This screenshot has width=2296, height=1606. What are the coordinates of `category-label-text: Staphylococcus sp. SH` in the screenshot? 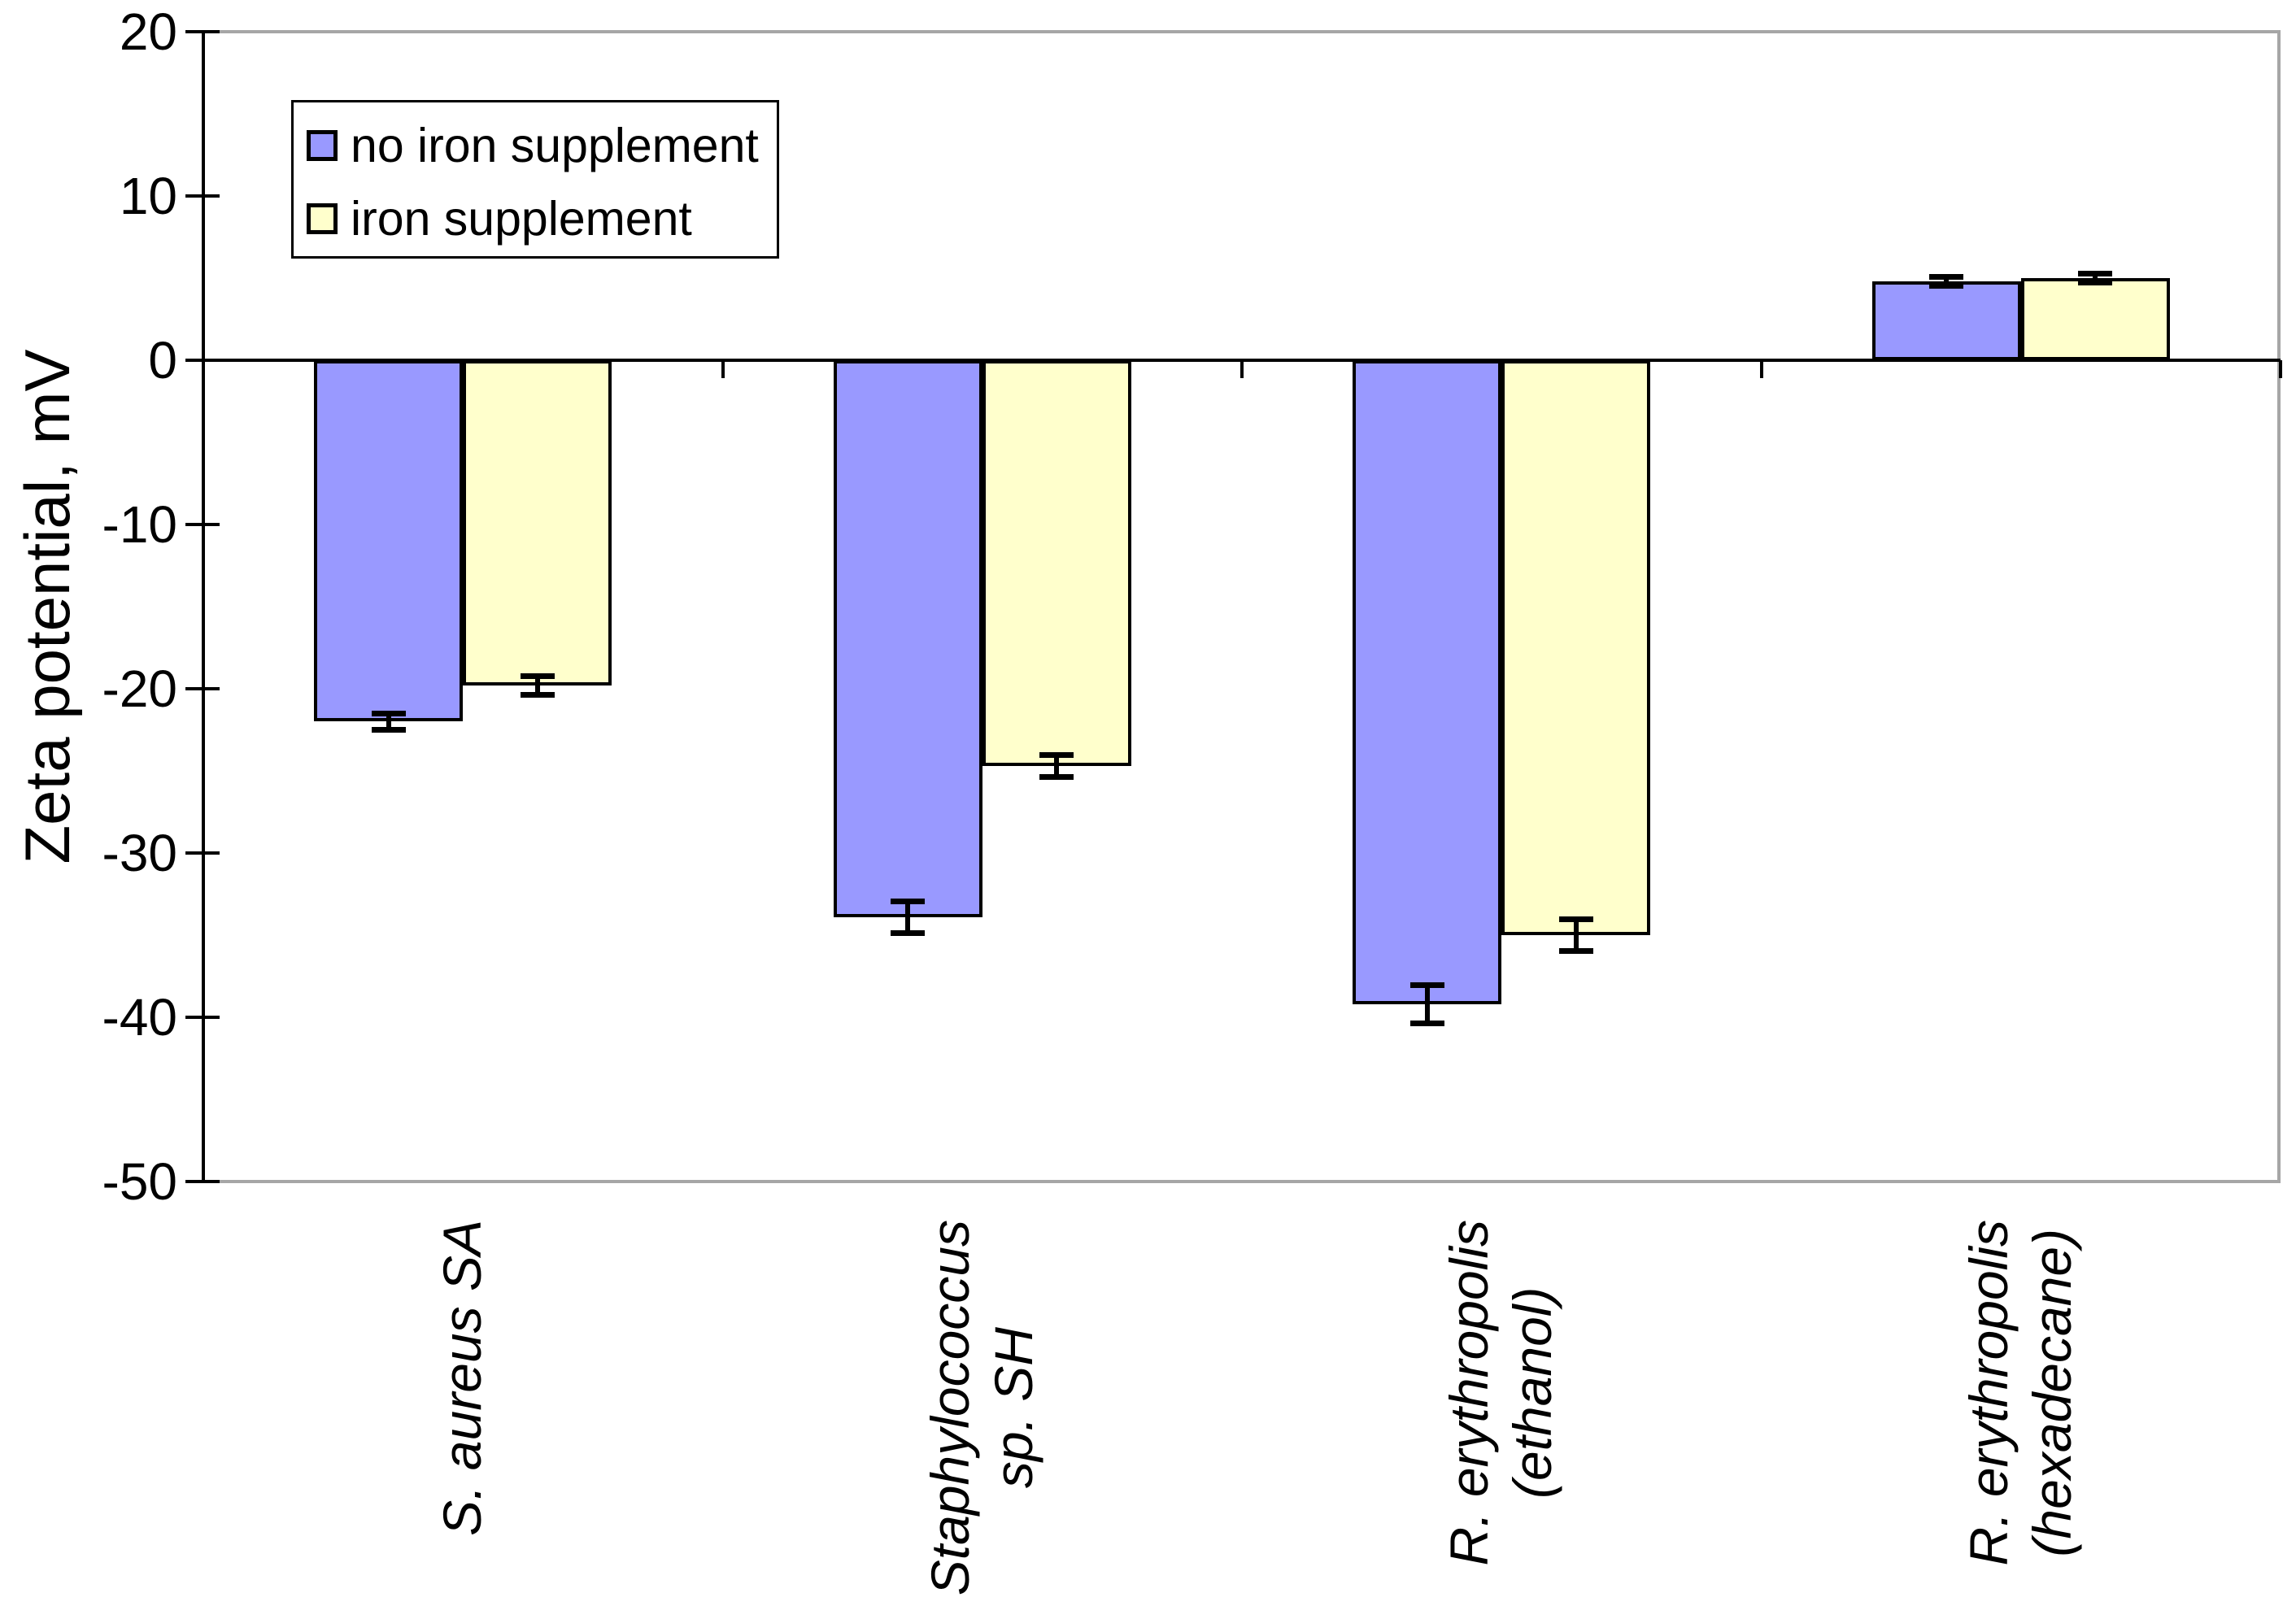 It's located at (982, 1408).